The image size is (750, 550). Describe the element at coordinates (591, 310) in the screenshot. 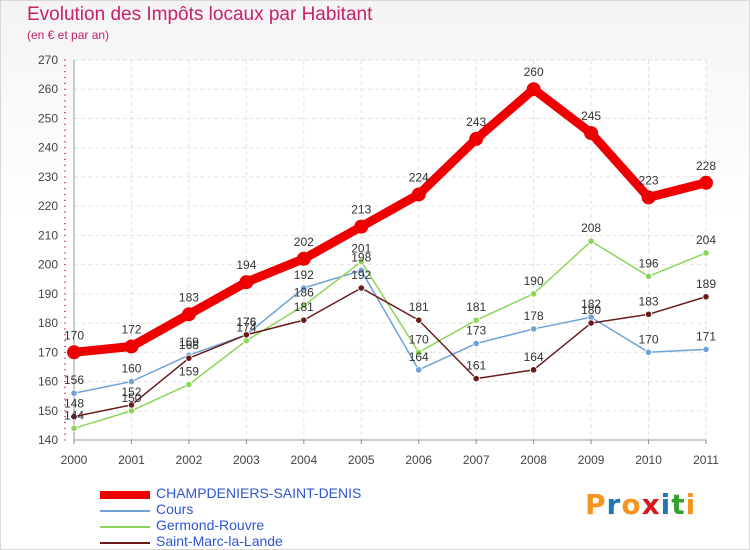

I see `data-label: 180` at that location.